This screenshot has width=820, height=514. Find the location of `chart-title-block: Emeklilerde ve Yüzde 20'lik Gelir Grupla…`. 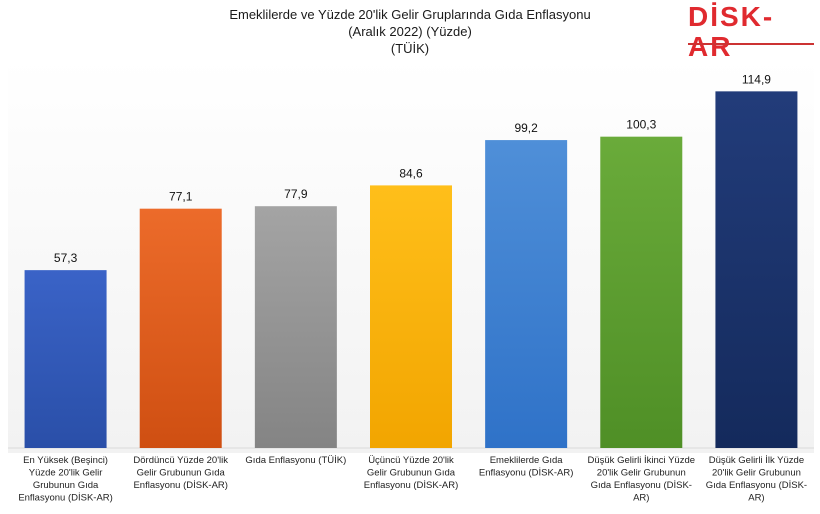

chart-title-block: Emeklilerde ve Yüzde 20'lik Gelir Grupla… is located at coordinates (410, 31).